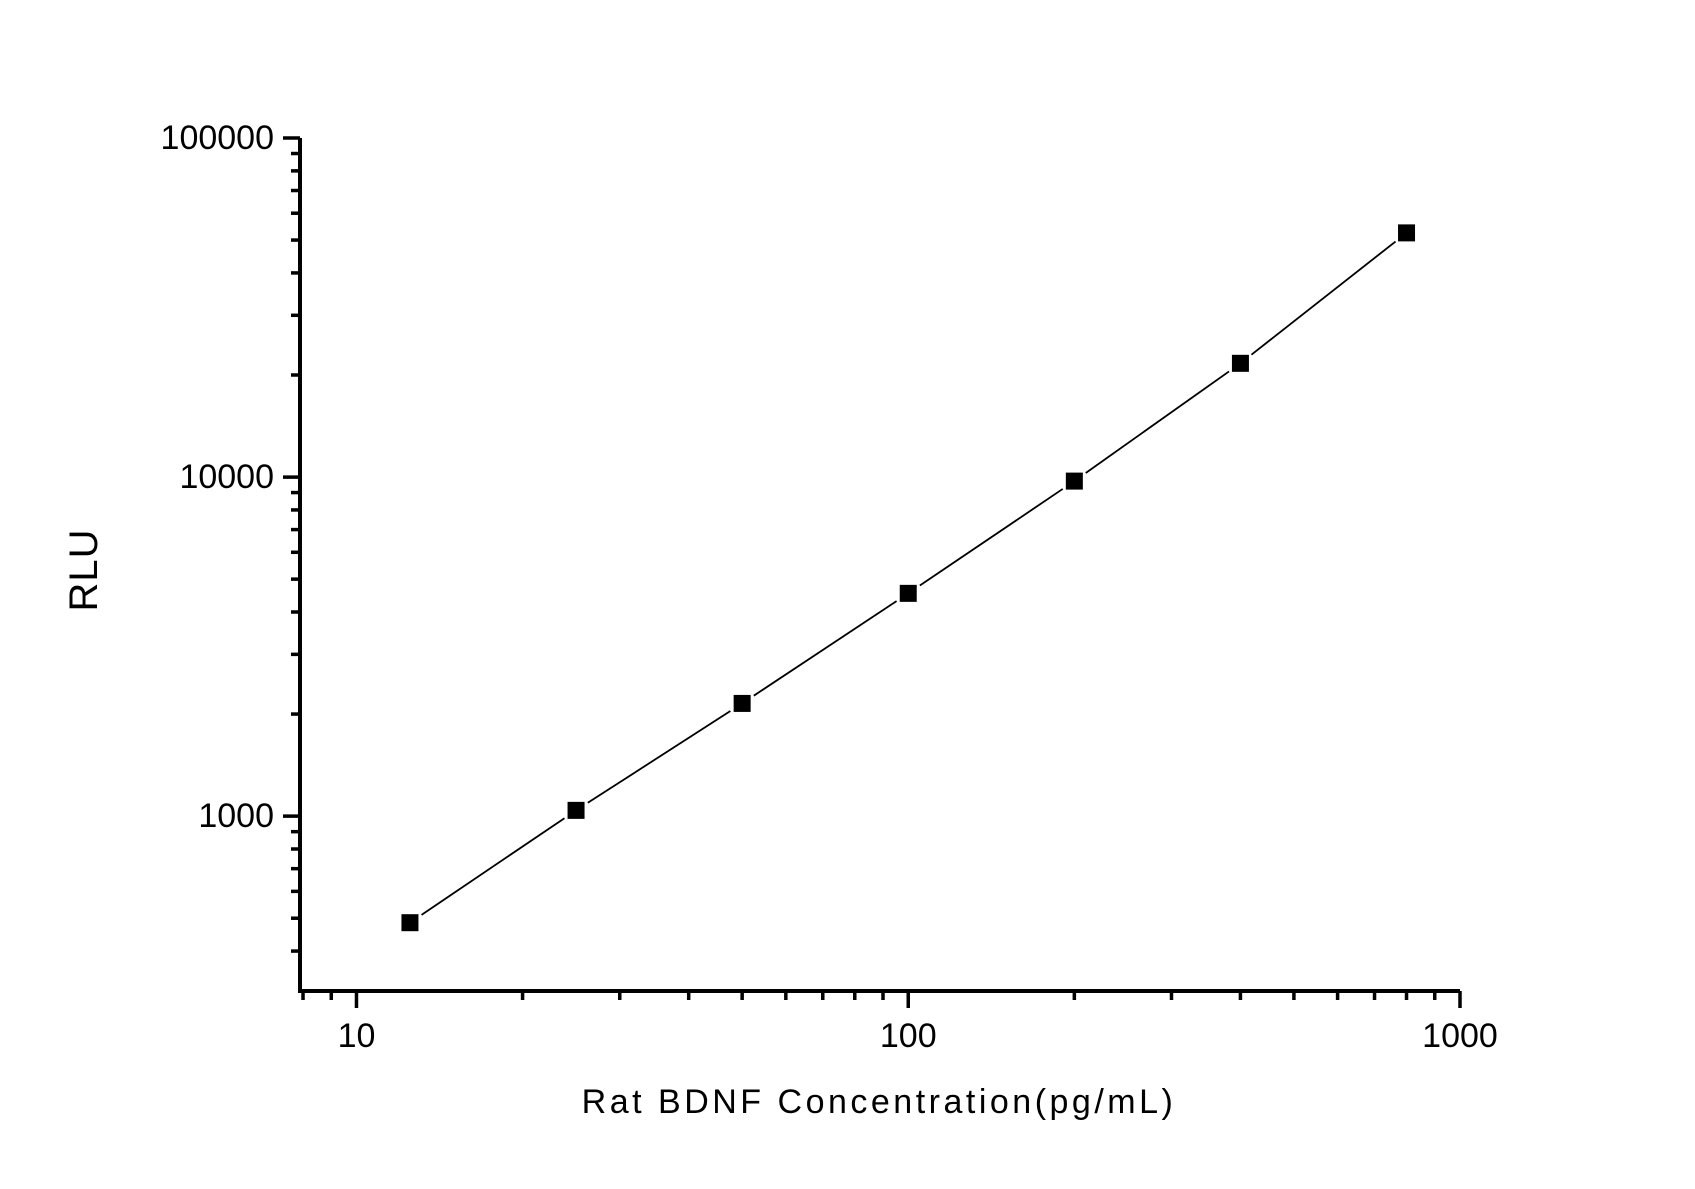 This screenshot has height=1189, width=1695. What do you see at coordinates (236, 816) in the screenshot?
I see `y-tick-label: 1000` at bounding box center [236, 816].